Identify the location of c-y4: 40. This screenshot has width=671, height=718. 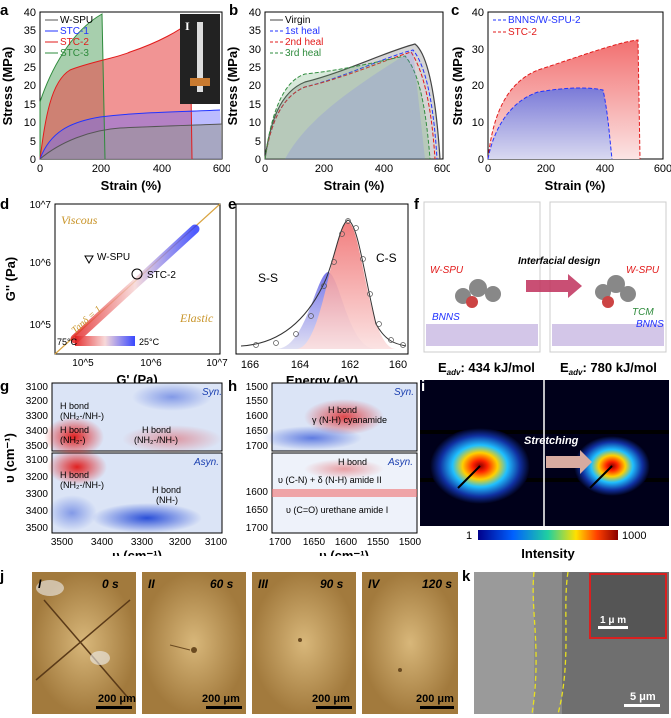
(478, 13).